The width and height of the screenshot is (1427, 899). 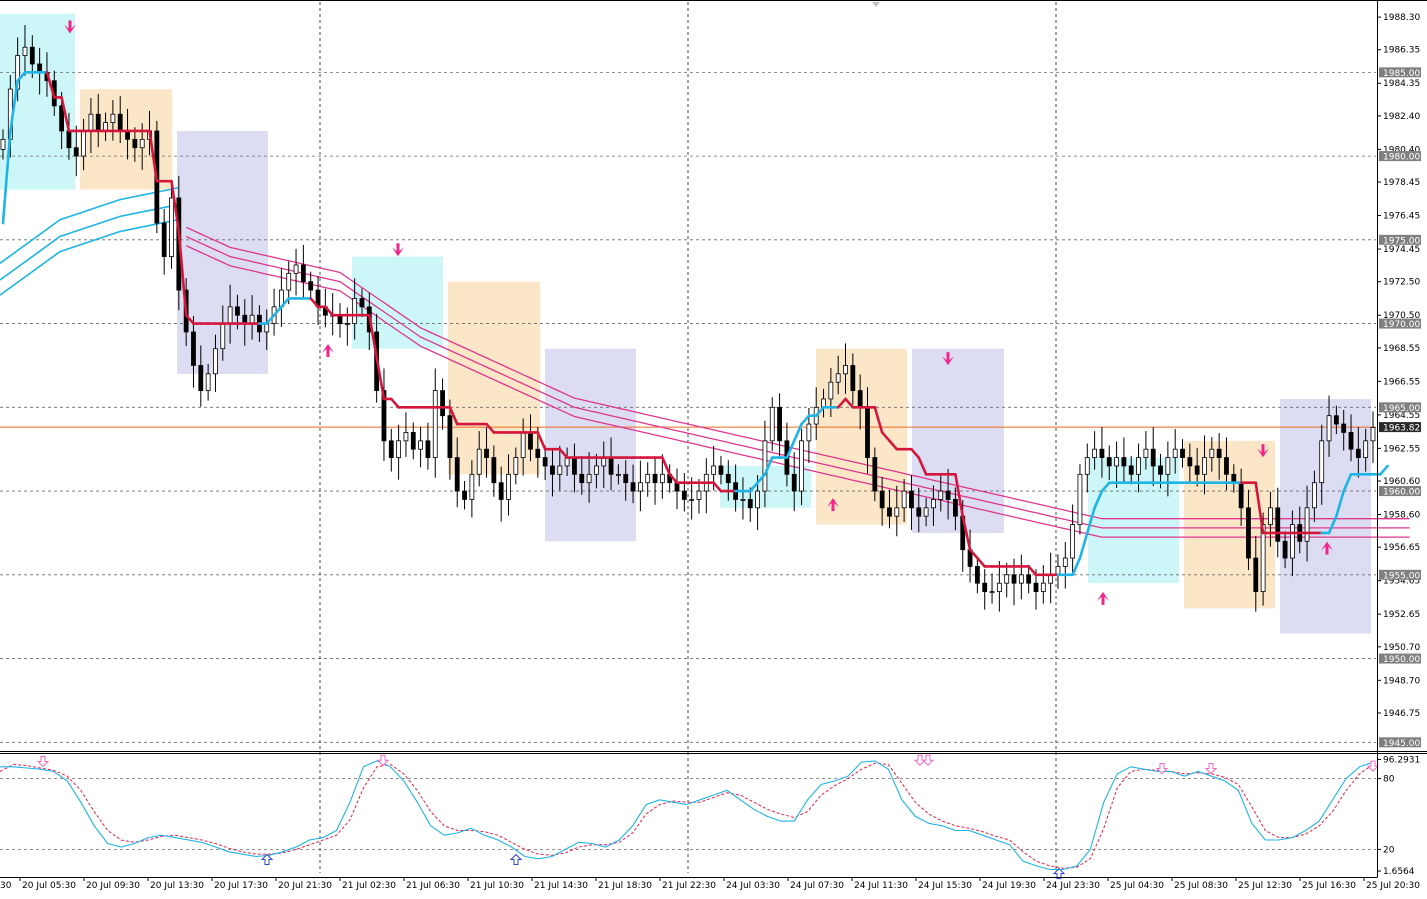 I want to click on time-tick-label: 20 Jul 17:30, so click(x=241, y=886).